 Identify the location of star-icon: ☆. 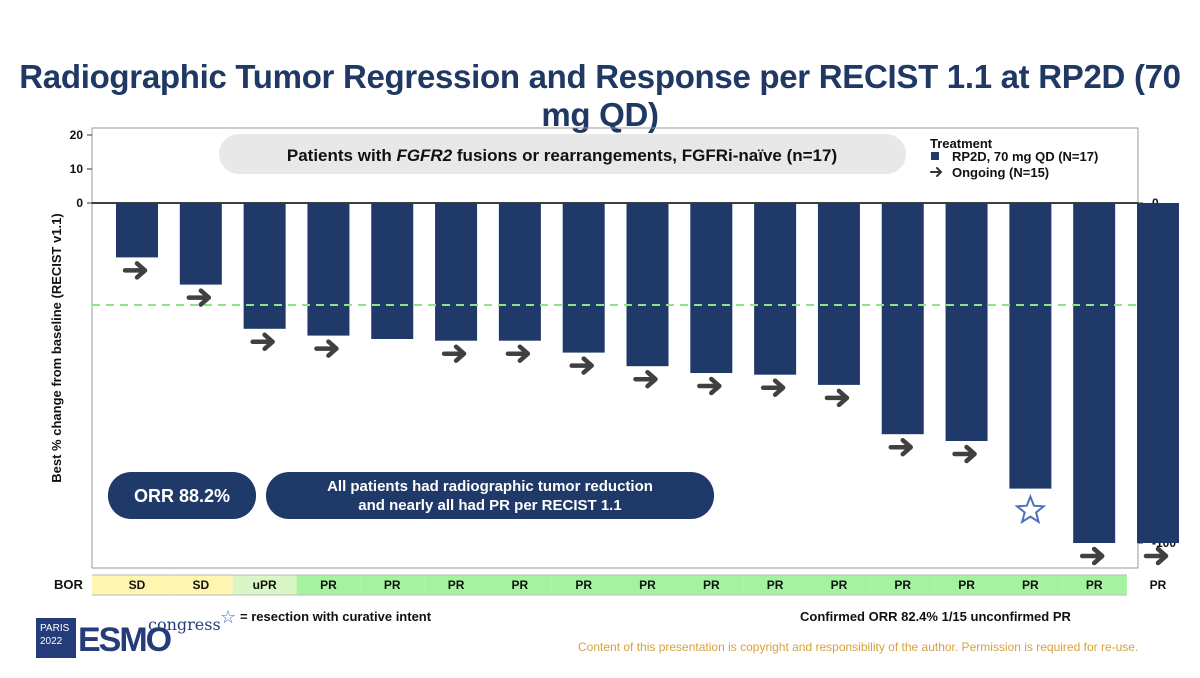
(228, 617).